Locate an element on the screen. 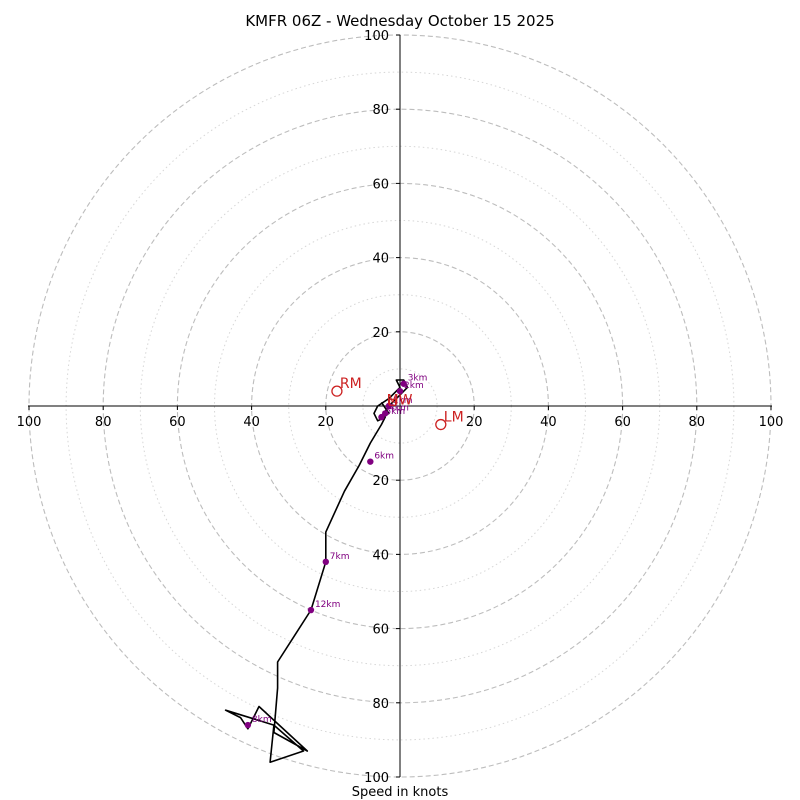 This screenshot has width=800, height=800. storm-motion-label: LM is located at coordinates (454, 418).